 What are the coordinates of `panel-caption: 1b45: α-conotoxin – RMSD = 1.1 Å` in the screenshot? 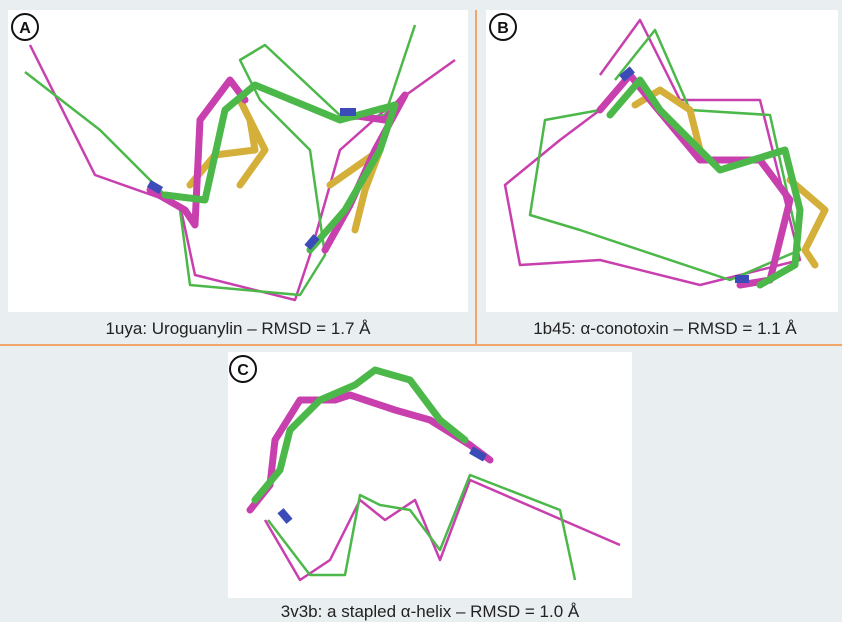 It's located at (665, 328).